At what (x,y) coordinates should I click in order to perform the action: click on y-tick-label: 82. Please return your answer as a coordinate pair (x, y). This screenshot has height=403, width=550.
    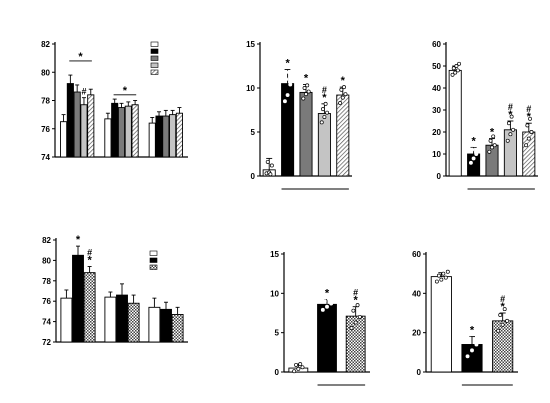
    Looking at the image, I should click on (45, 44).